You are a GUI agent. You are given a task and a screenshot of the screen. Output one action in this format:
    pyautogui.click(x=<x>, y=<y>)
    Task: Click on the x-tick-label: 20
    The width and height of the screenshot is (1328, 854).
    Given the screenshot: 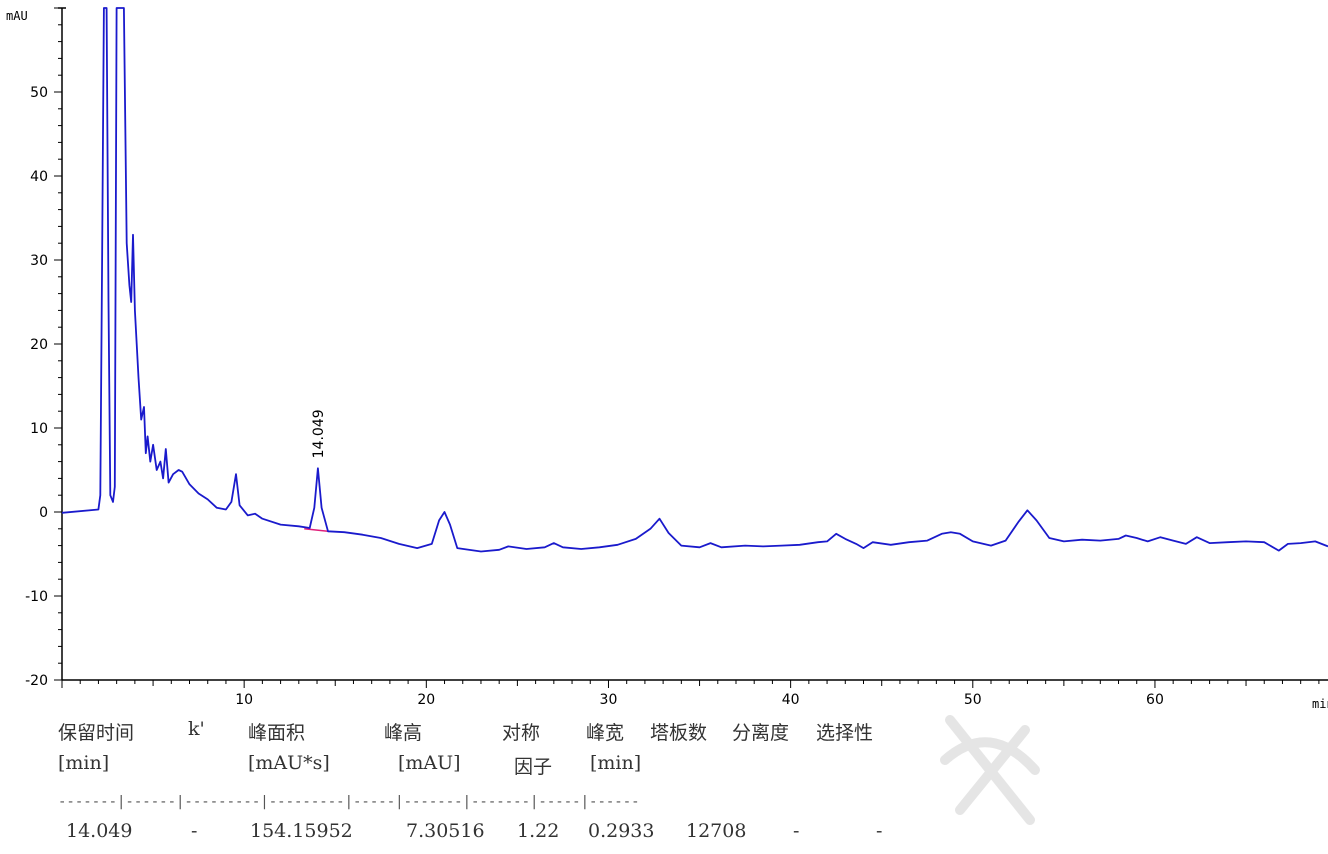 What is the action you would take?
    pyautogui.click(x=426, y=700)
    